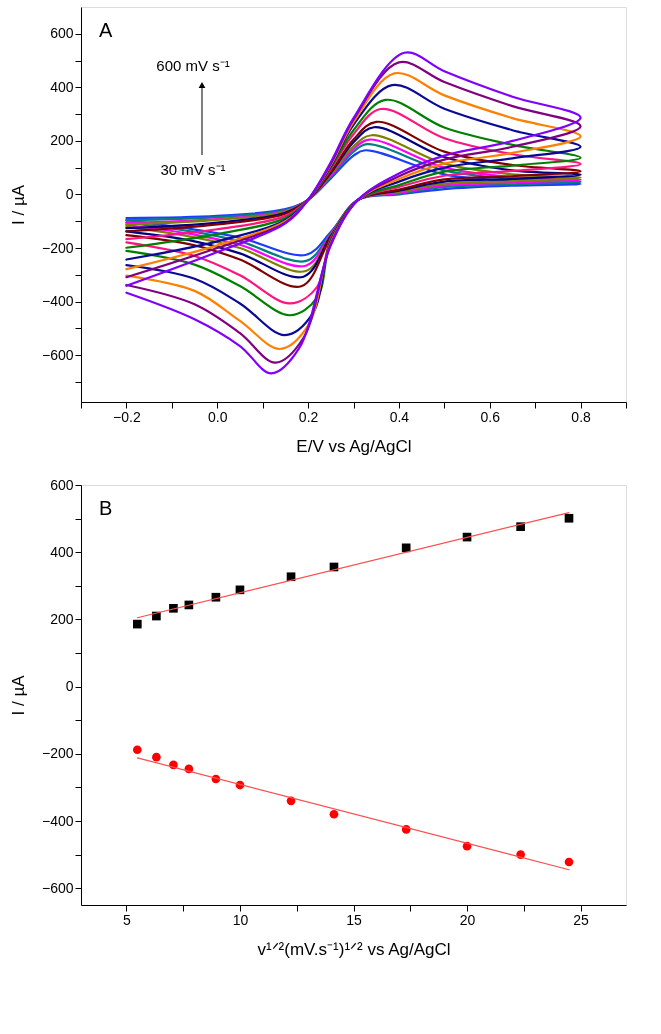  I want to click on annotation: 600 mV s⁻¹, so click(193, 65).